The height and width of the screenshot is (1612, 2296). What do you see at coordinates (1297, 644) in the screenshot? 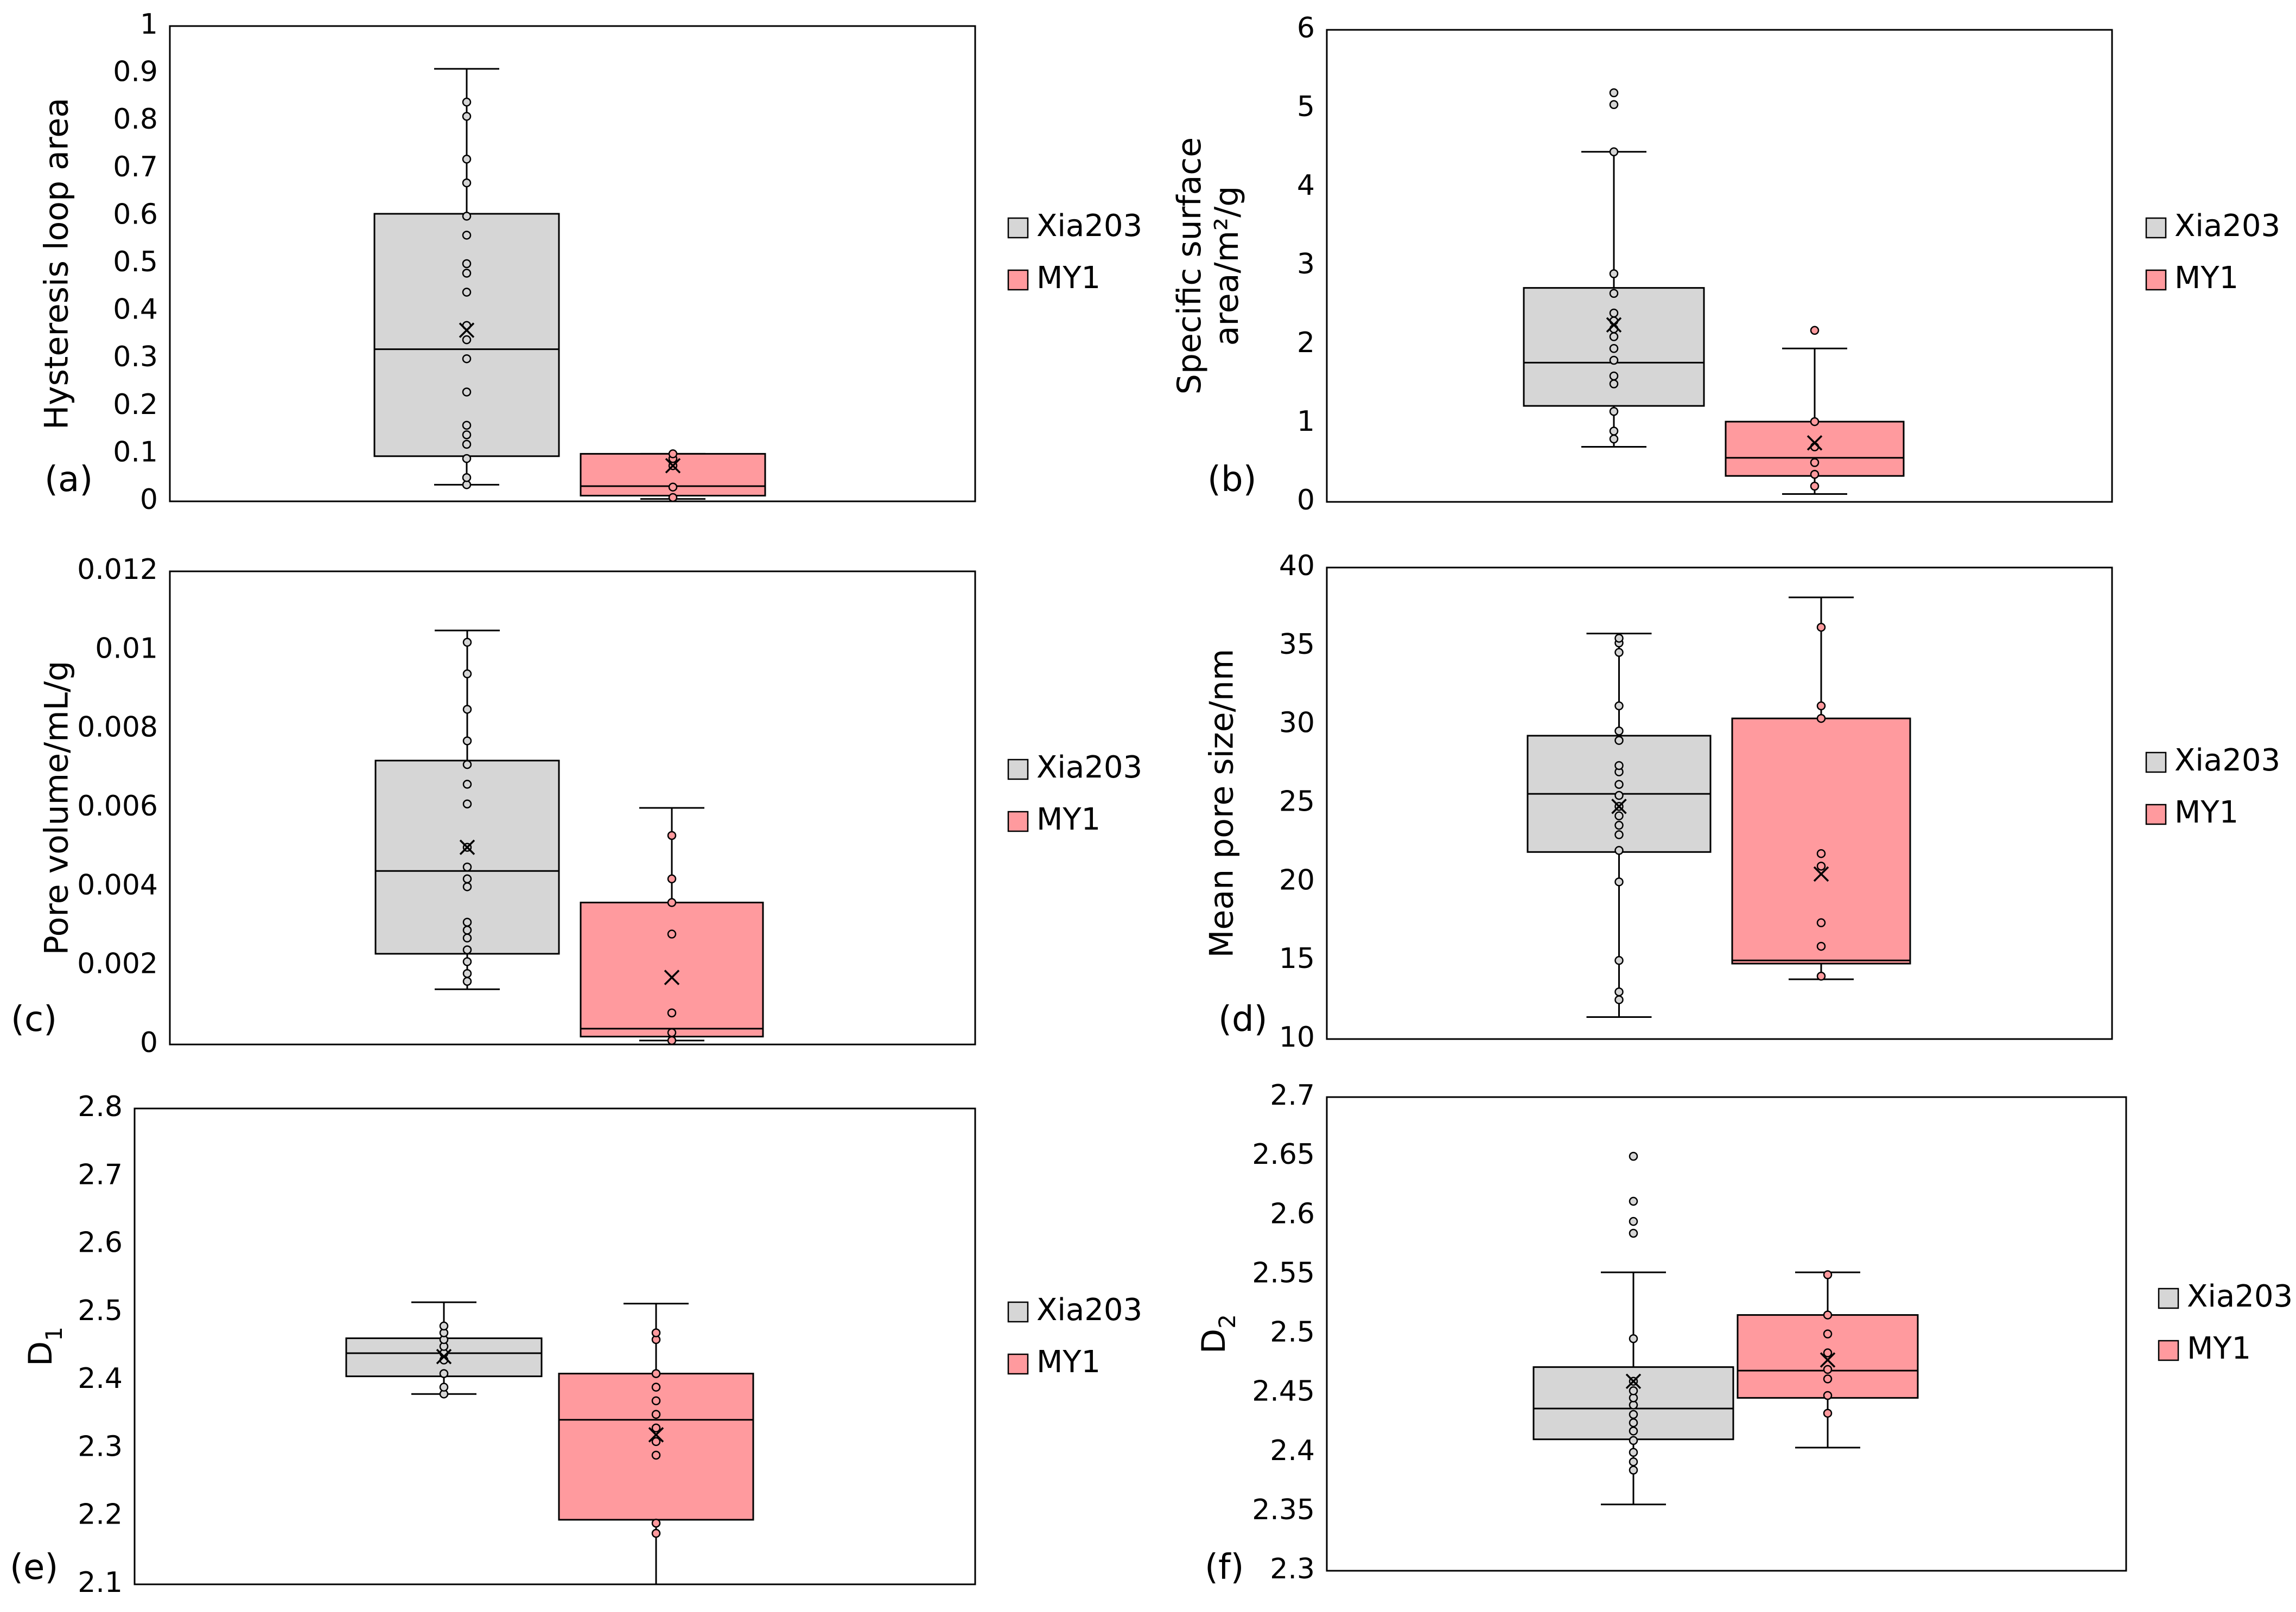
I see `y-tick-label: 35` at bounding box center [1297, 644].